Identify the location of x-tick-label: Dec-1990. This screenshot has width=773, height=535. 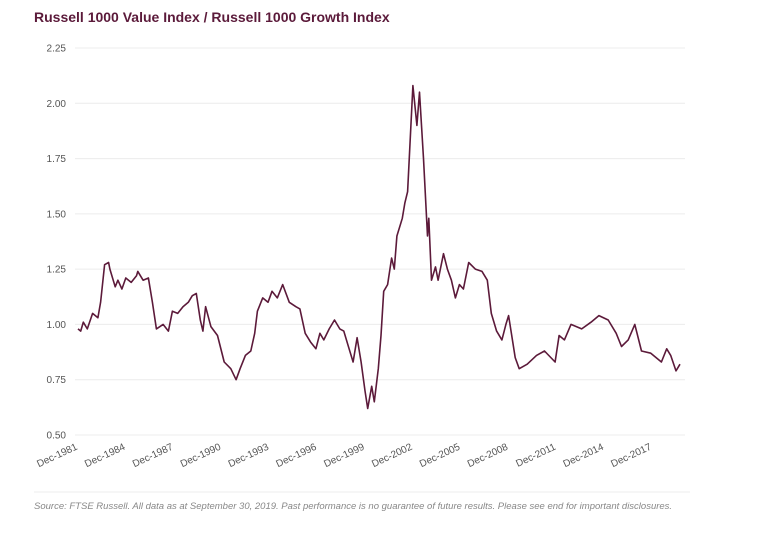
(201, 456).